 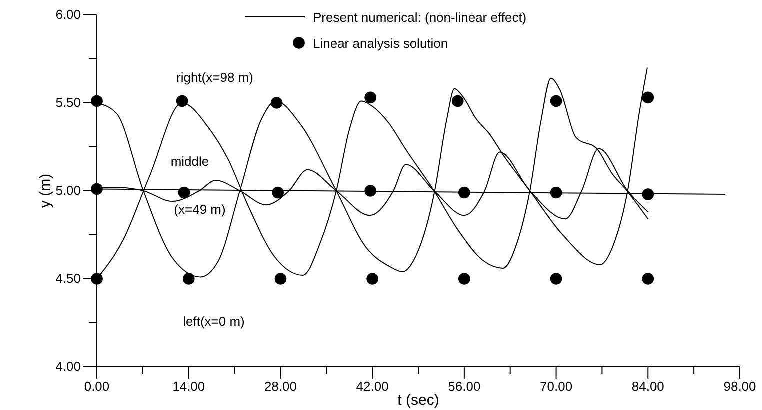 What do you see at coordinates (68, 102) in the screenshot?
I see `y-tick-label: 5.50` at bounding box center [68, 102].